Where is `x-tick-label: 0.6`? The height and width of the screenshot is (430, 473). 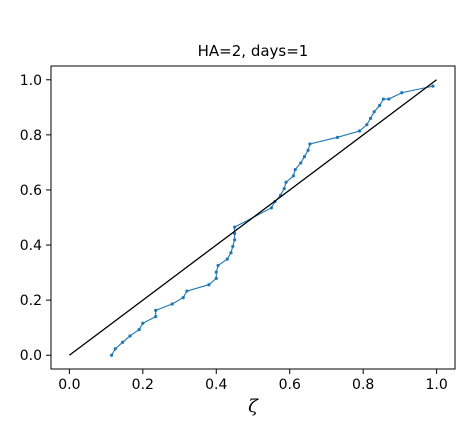
x-tick-label: 0.6 is located at coordinates (290, 385).